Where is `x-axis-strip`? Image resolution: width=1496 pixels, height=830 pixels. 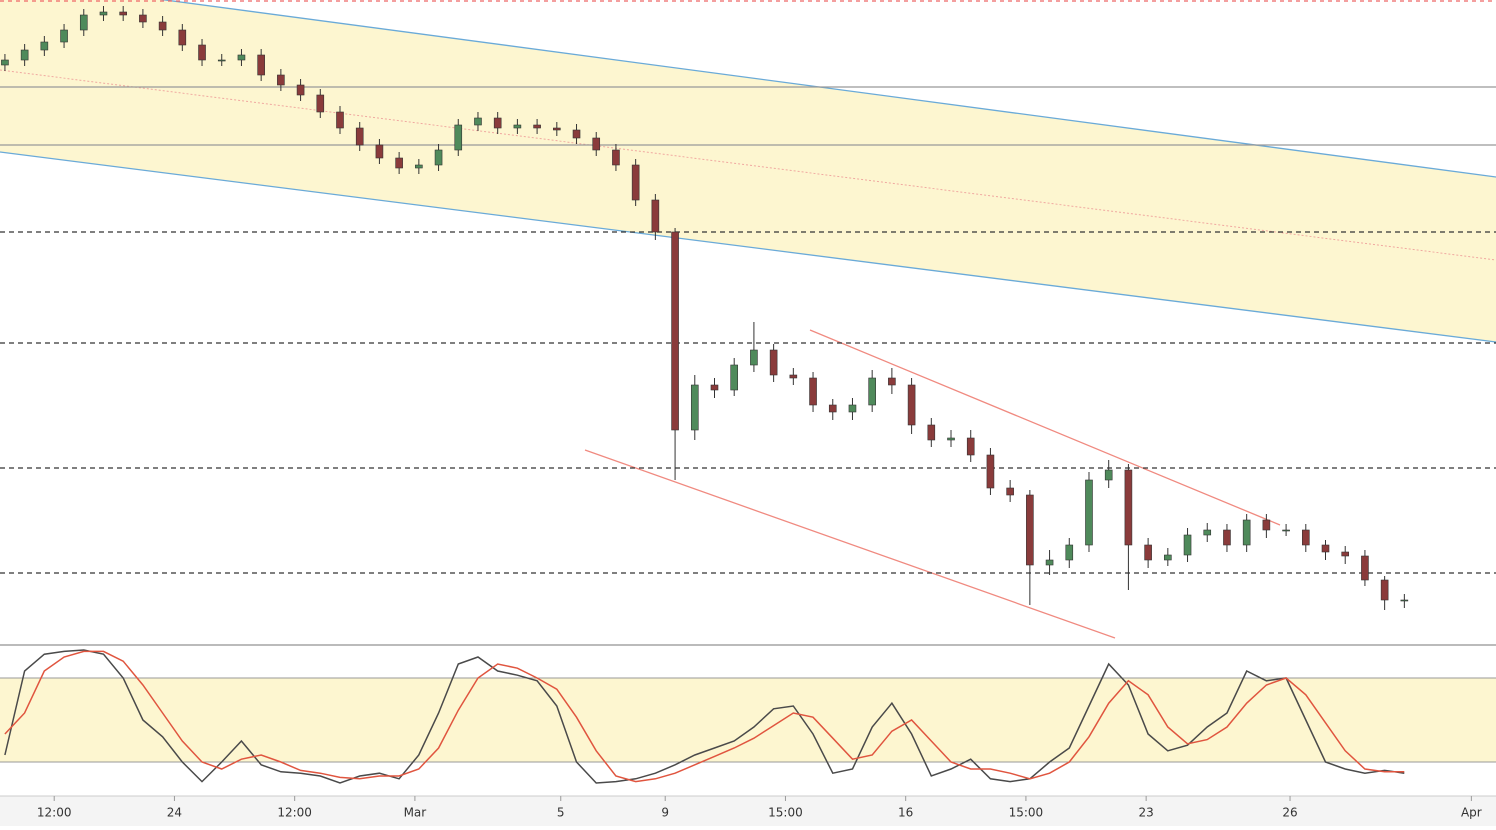
x-axis-strip is located at coordinates (748, 811).